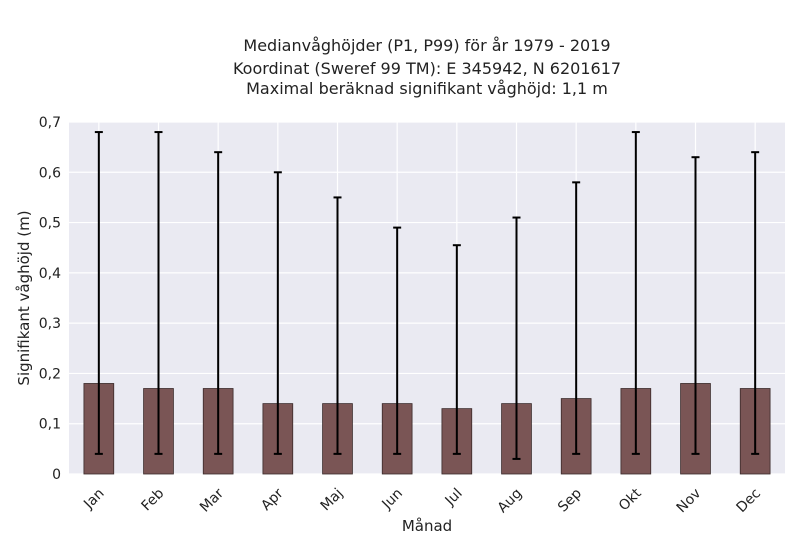  What do you see at coordinates (630, 499) in the screenshot?
I see `x-tick-label: Okt` at bounding box center [630, 499].